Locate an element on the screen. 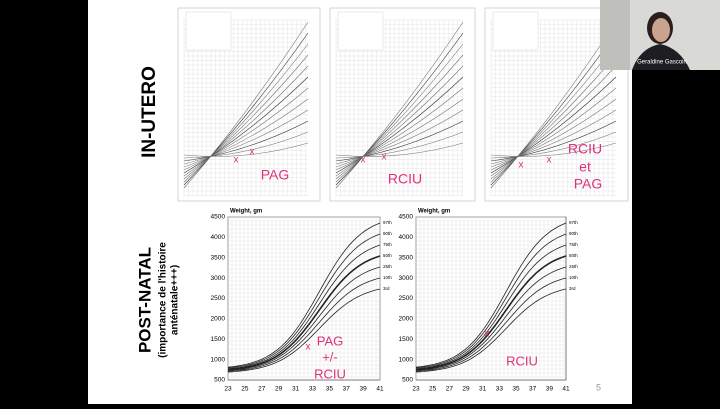  video-wall is located at coordinates (615, 35).